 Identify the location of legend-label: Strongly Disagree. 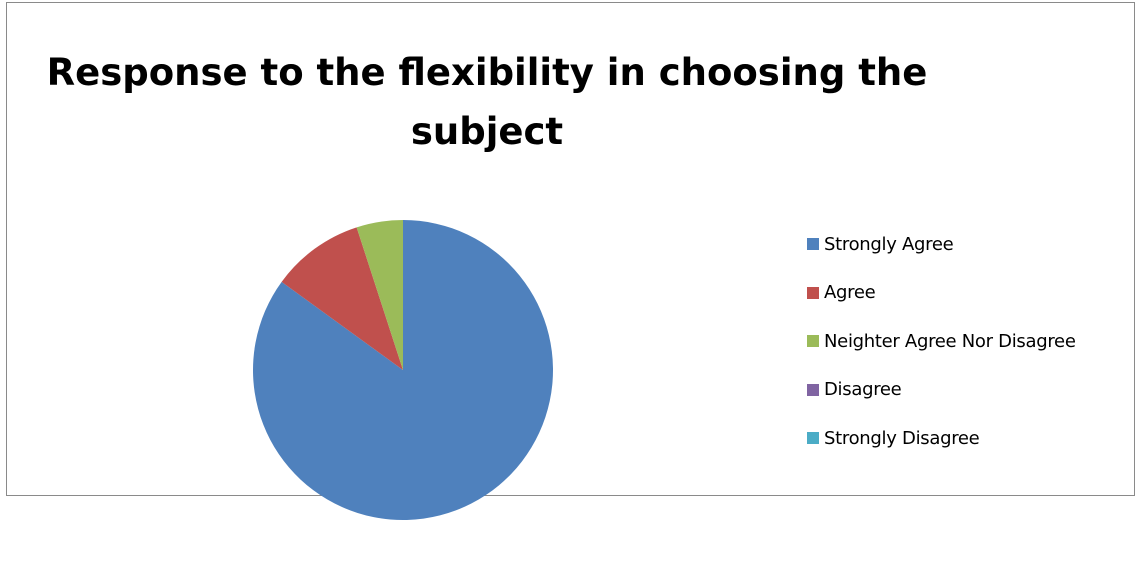
(902, 438).